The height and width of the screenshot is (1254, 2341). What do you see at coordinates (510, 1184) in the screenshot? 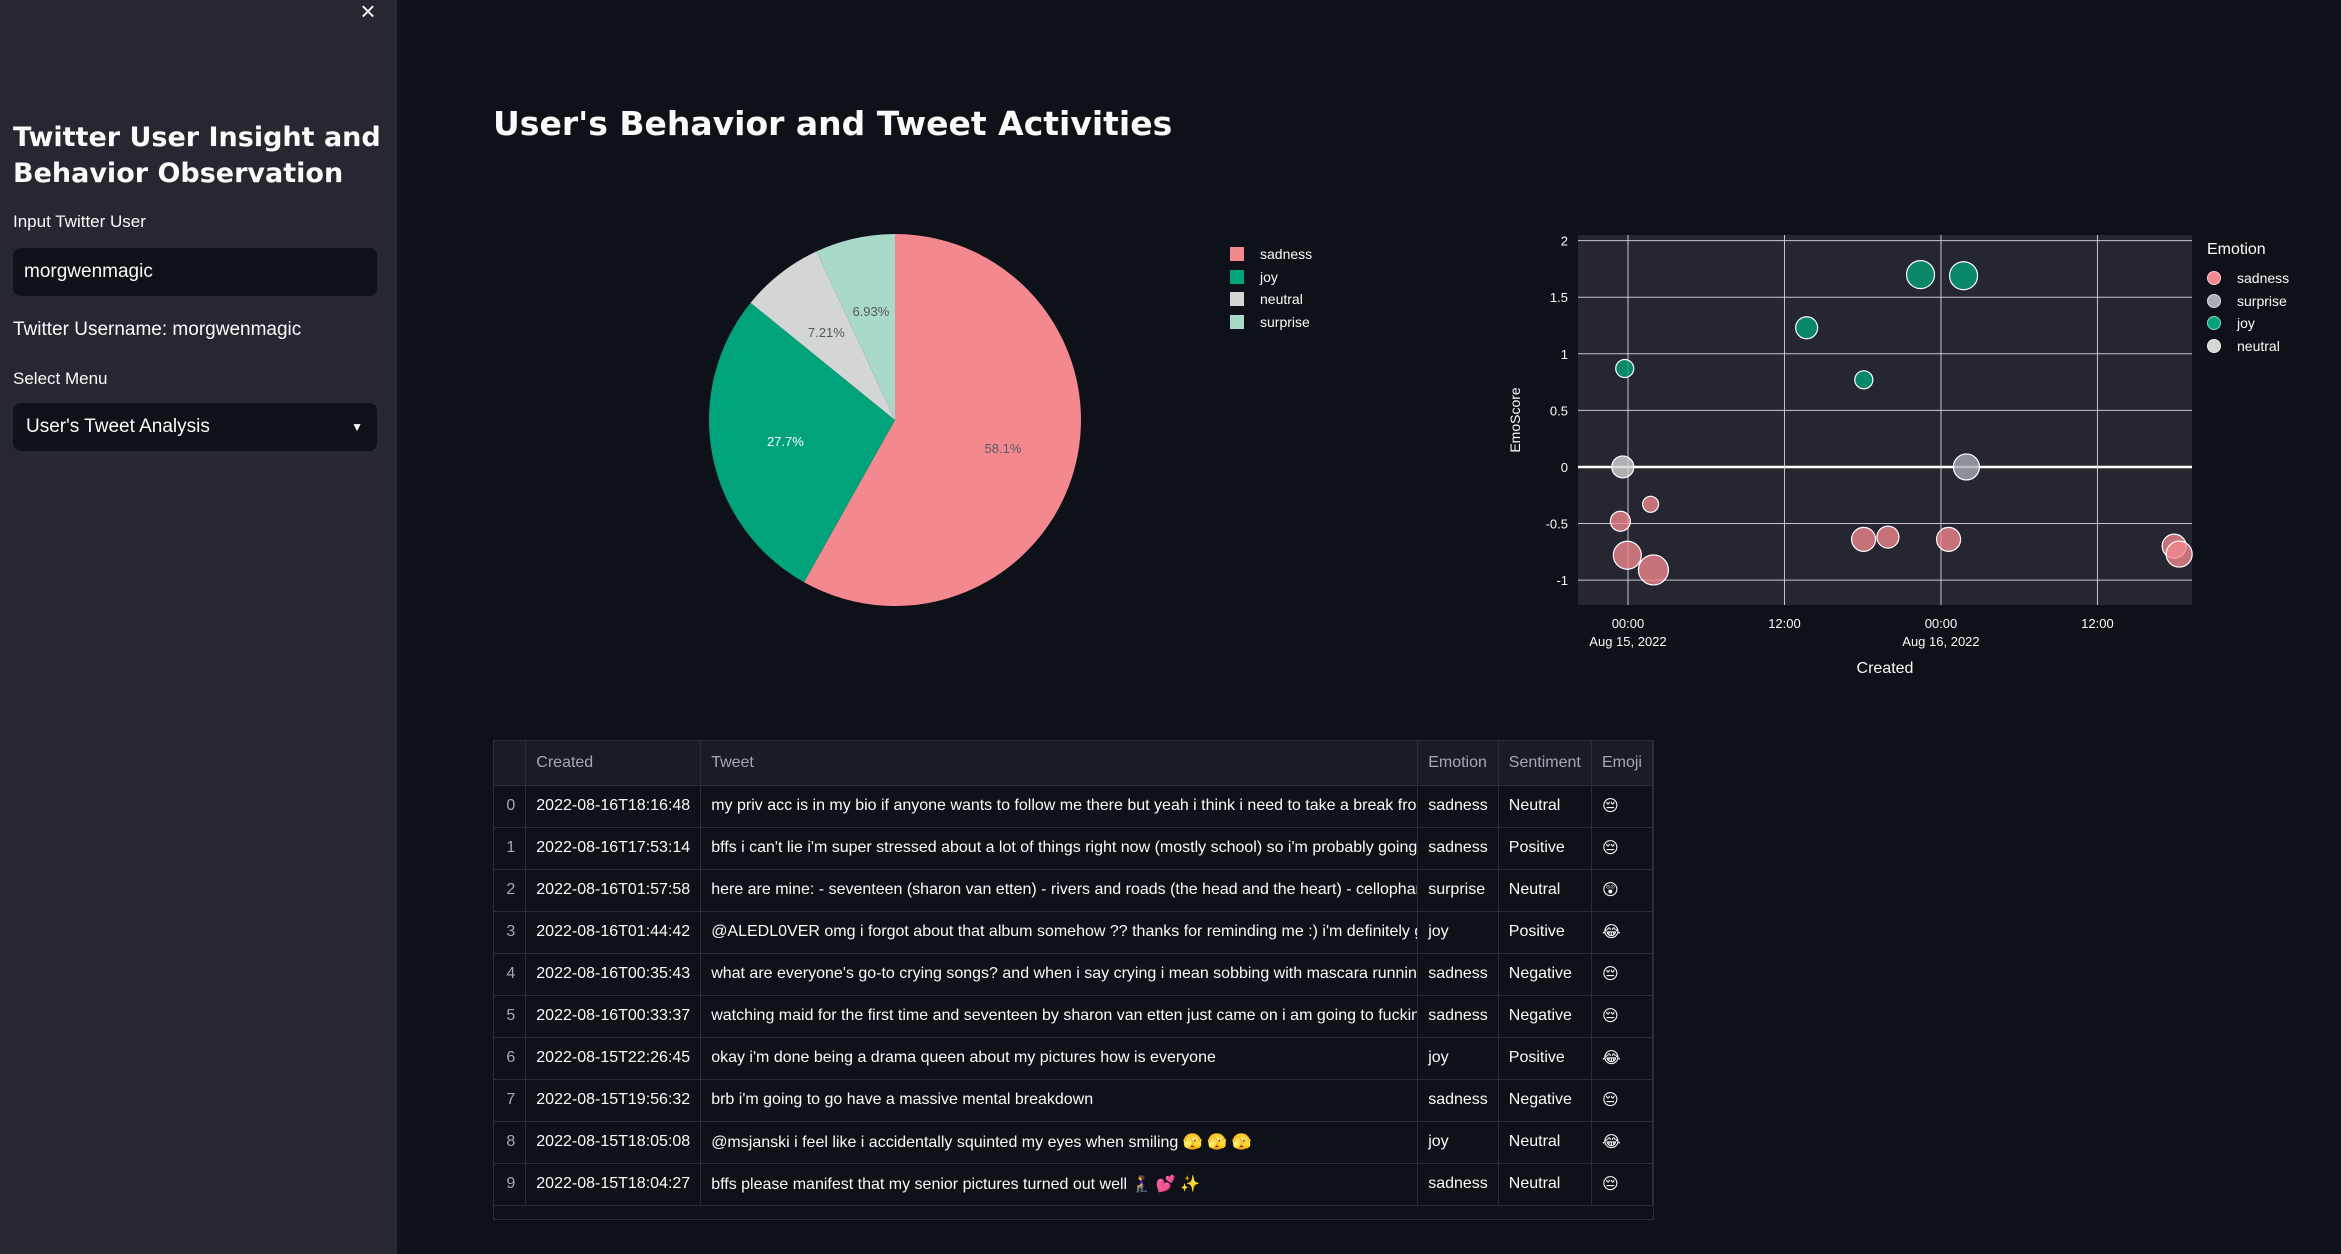
I see `row-index: 9` at bounding box center [510, 1184].